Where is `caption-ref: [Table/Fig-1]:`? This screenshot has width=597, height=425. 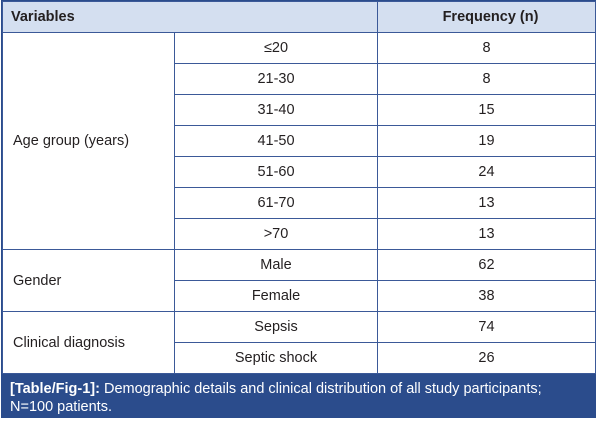 caption-ref: [Table/Fig-1]: is located at coordinates (55, 389).